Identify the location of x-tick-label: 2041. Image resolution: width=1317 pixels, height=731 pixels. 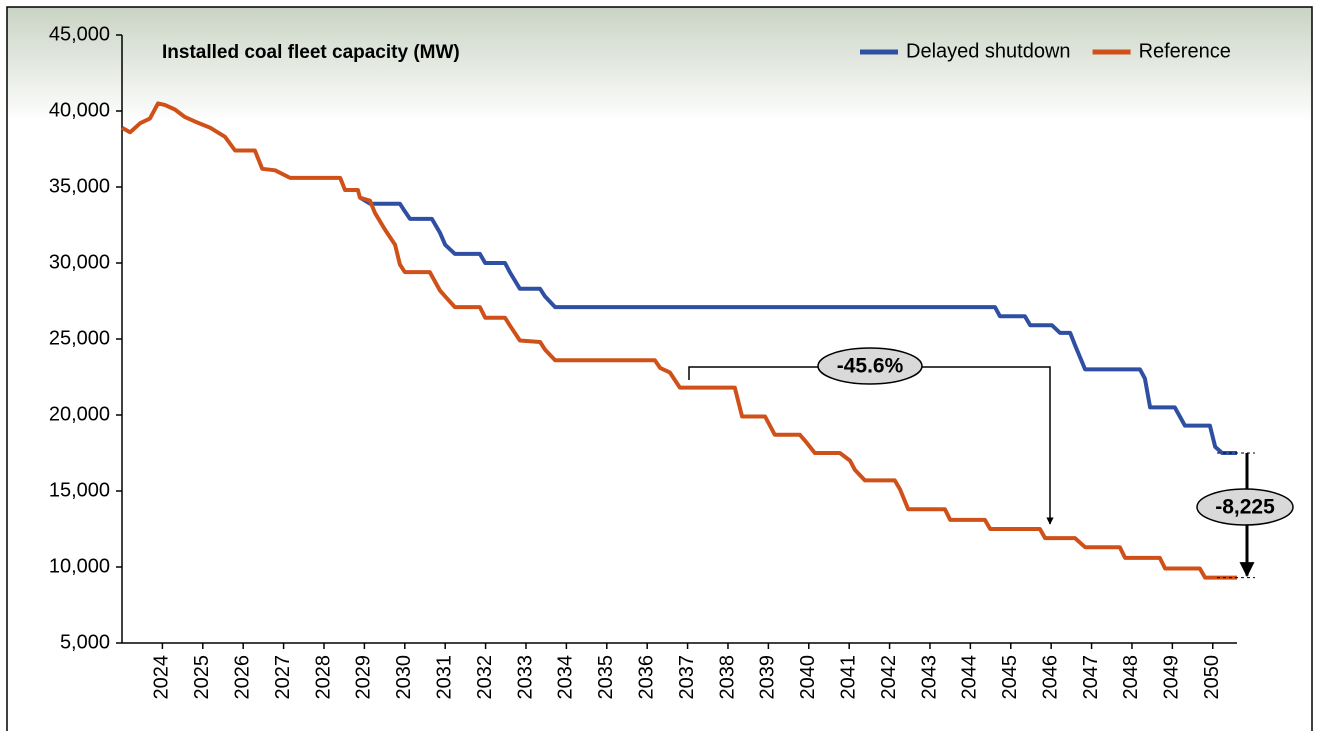
(848, 677).